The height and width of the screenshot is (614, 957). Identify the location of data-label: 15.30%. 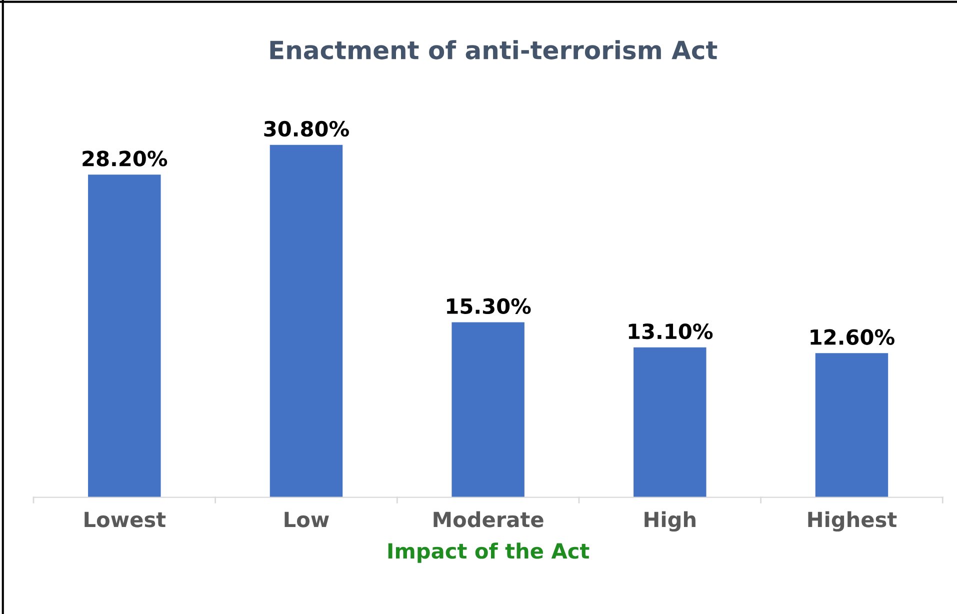
(489, 306).